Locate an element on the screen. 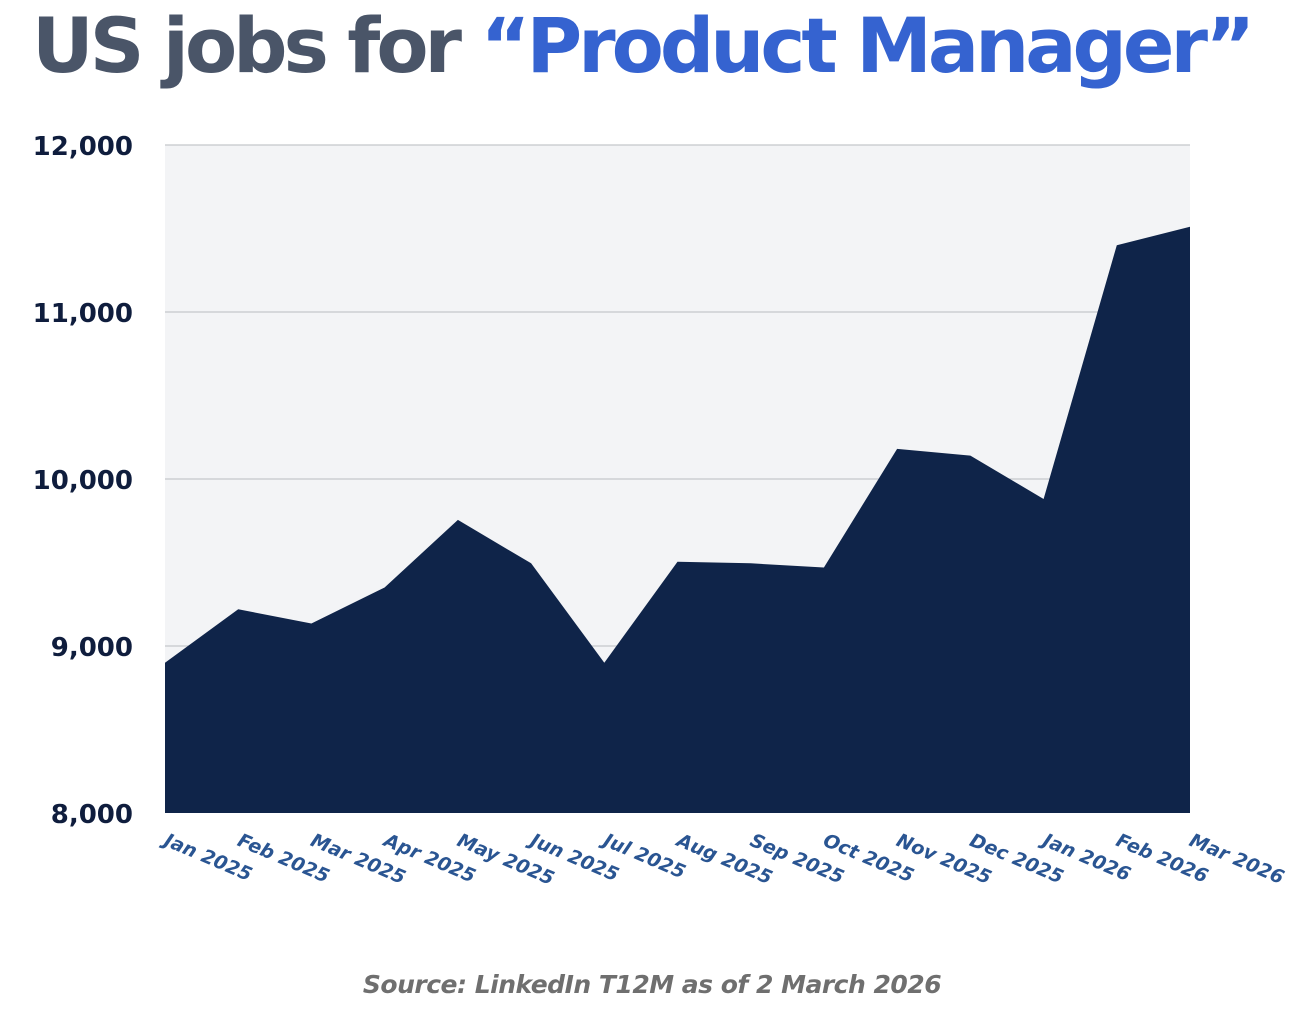 This screenshot has width=1304, height=1014. y-tick-label-10000: 10,000 is located at coordinates (83, 481).